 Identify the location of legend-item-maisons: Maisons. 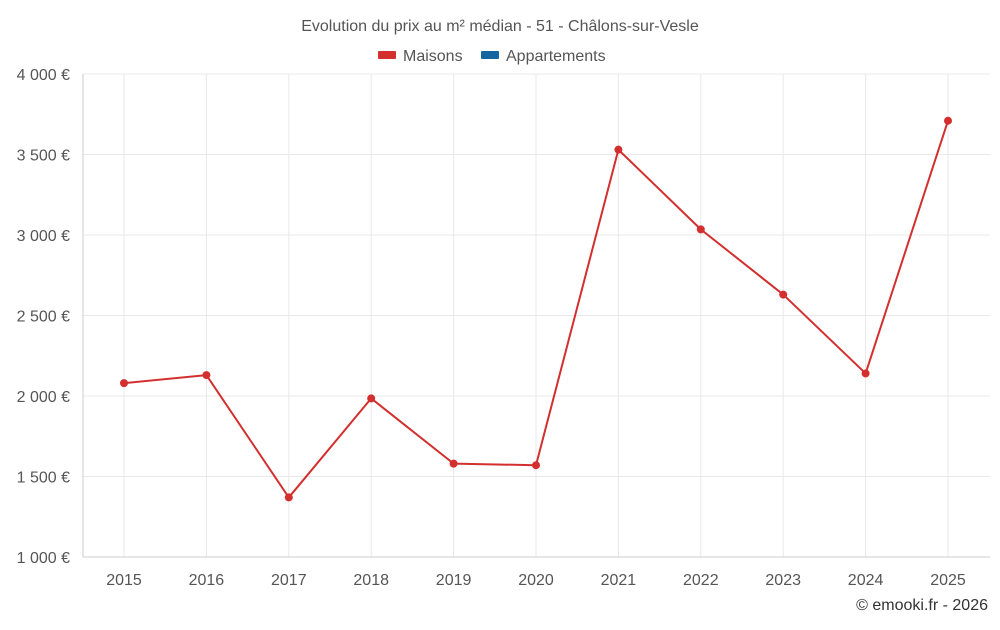
(420, 56).